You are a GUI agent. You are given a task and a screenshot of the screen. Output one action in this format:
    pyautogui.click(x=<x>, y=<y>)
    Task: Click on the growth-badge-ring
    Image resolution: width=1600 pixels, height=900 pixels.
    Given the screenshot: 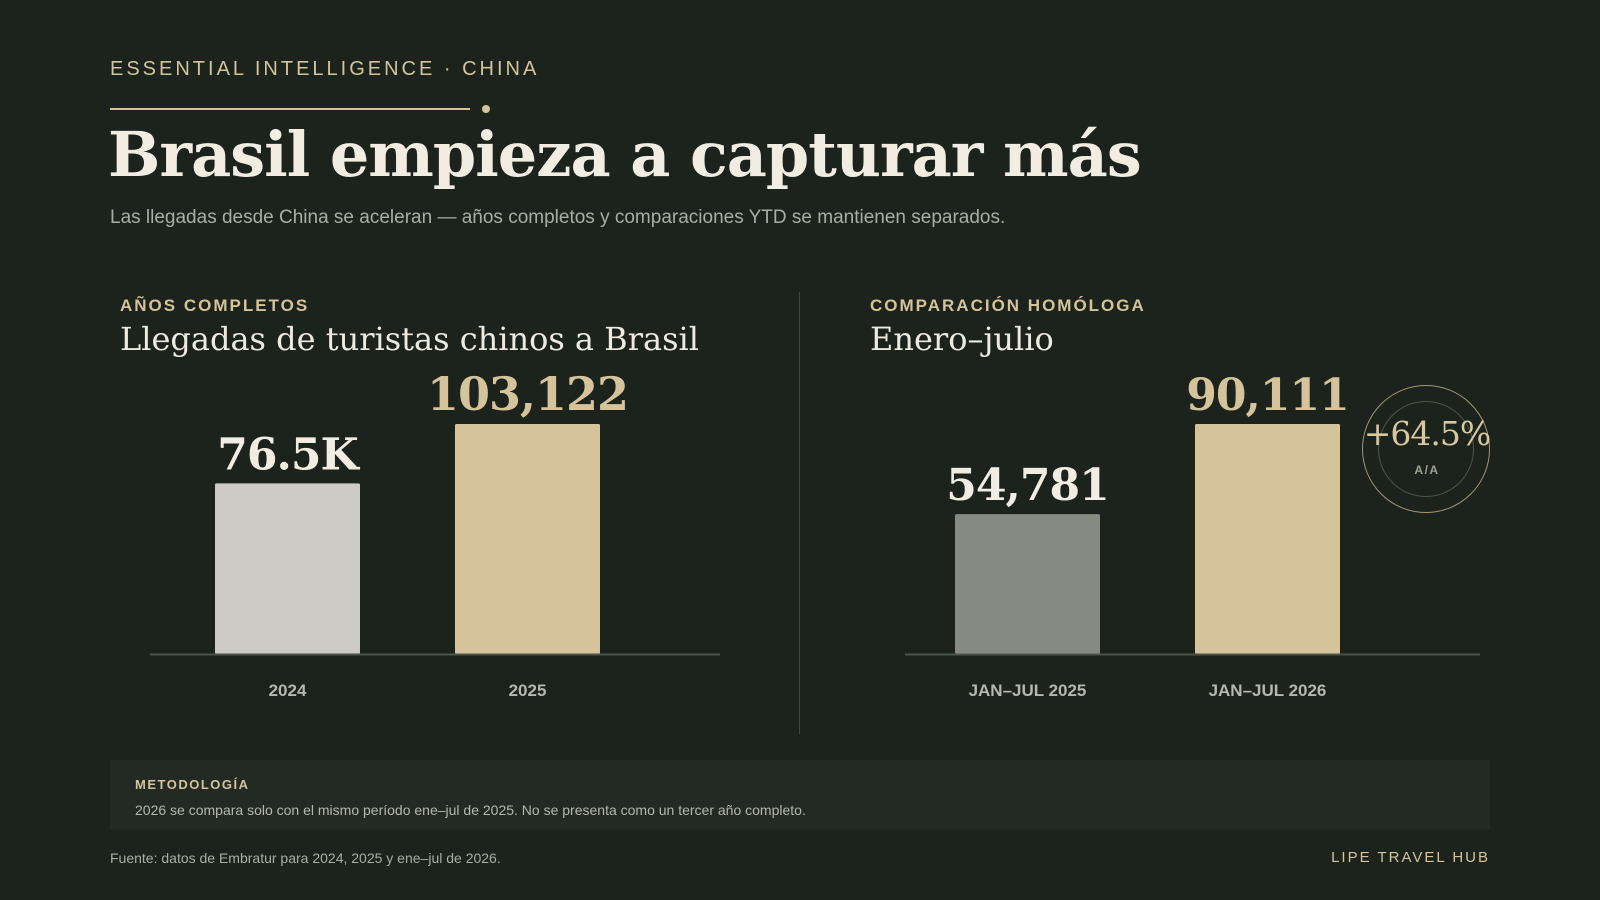 What is the action you would take?
    pyautogui.click(x=1426, y=449)
    